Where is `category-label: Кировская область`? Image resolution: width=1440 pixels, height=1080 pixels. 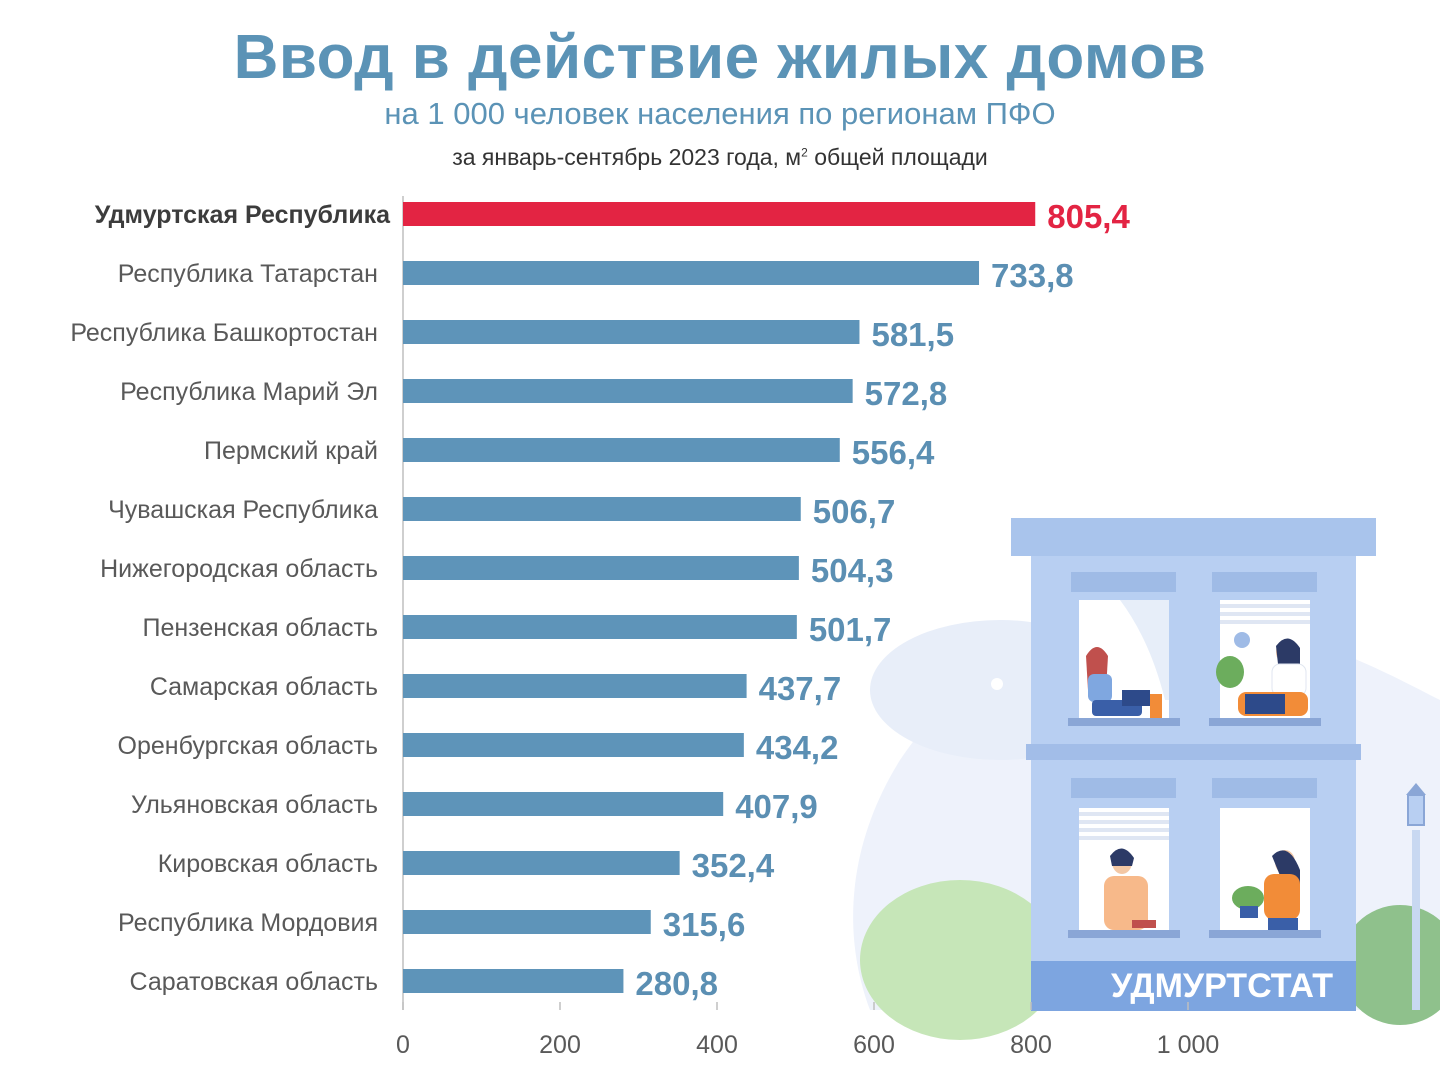 category-label: Кировская область is located at coordinates (268, 864).